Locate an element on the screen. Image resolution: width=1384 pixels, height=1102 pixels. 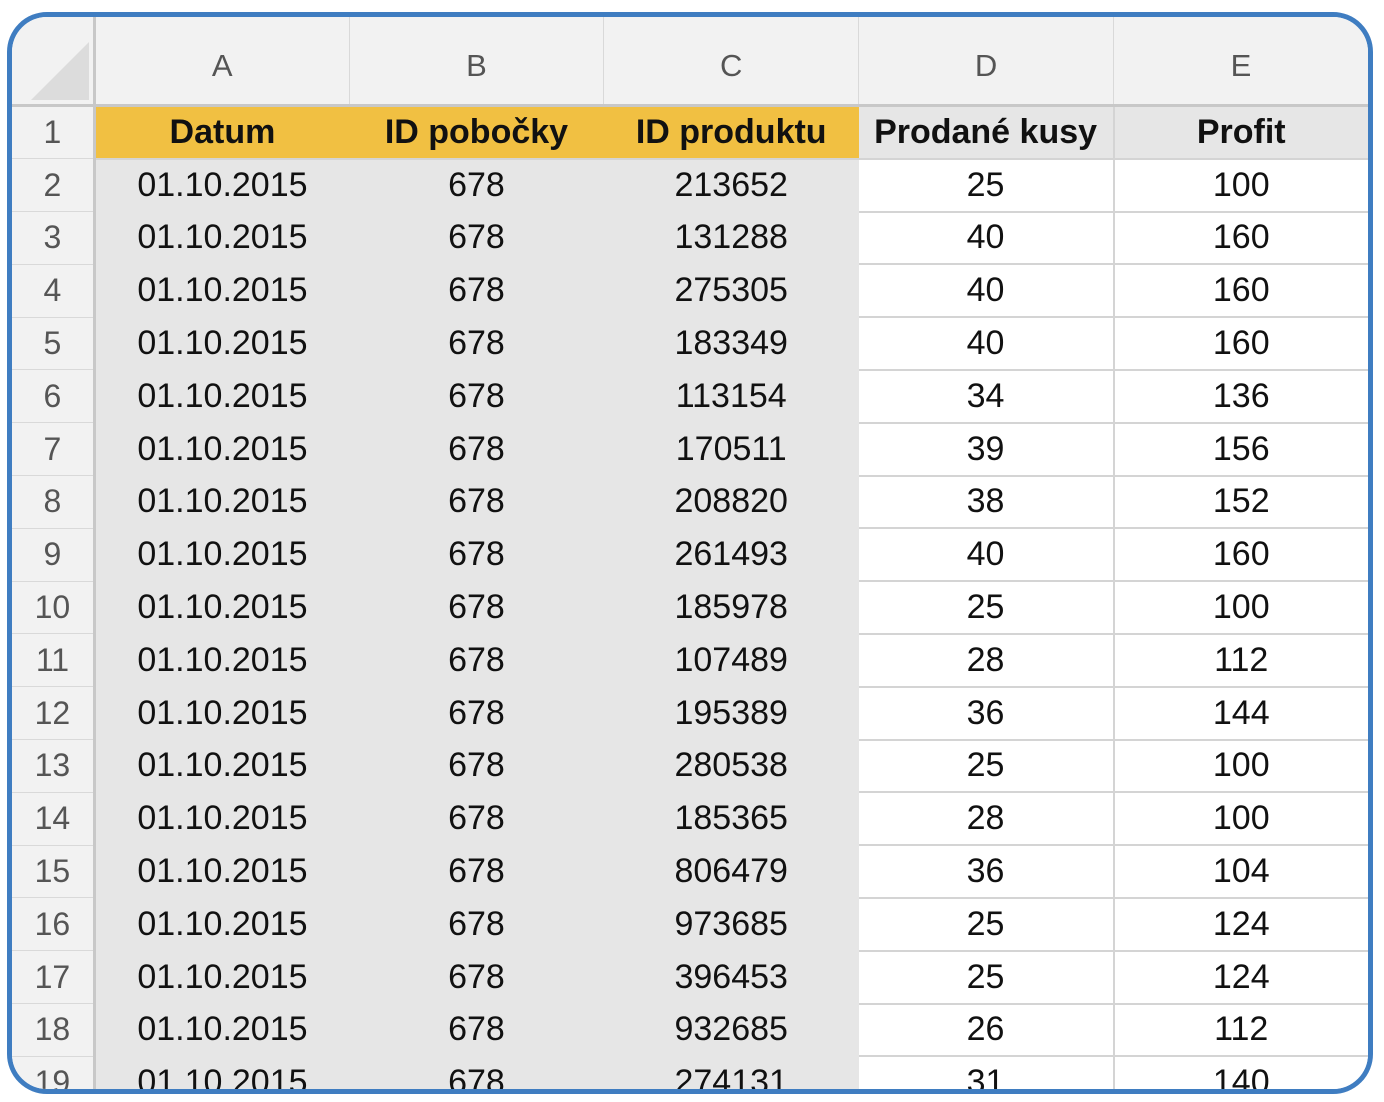
cell-id-produktu: 973685 is located at coordinates (731, 924).